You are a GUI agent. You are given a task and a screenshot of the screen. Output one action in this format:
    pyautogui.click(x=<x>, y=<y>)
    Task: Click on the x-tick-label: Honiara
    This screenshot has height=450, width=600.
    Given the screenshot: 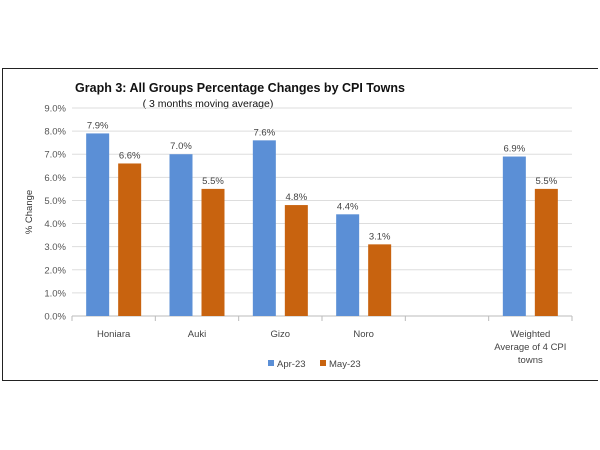 What is the action you would take?
    pyautogui.click(x=114, y=334)
    